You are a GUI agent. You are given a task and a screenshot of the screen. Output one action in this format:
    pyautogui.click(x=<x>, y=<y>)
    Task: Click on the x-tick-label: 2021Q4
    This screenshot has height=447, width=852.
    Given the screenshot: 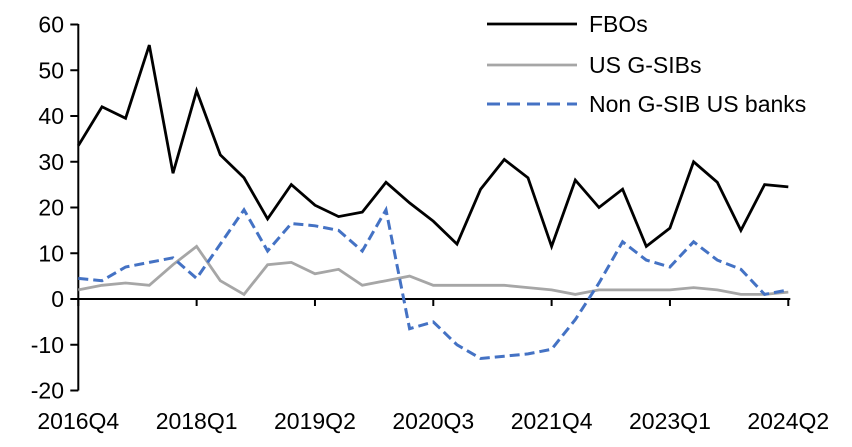 What is the action you would take?
    pyautogui.click(x=552, y=421)
    